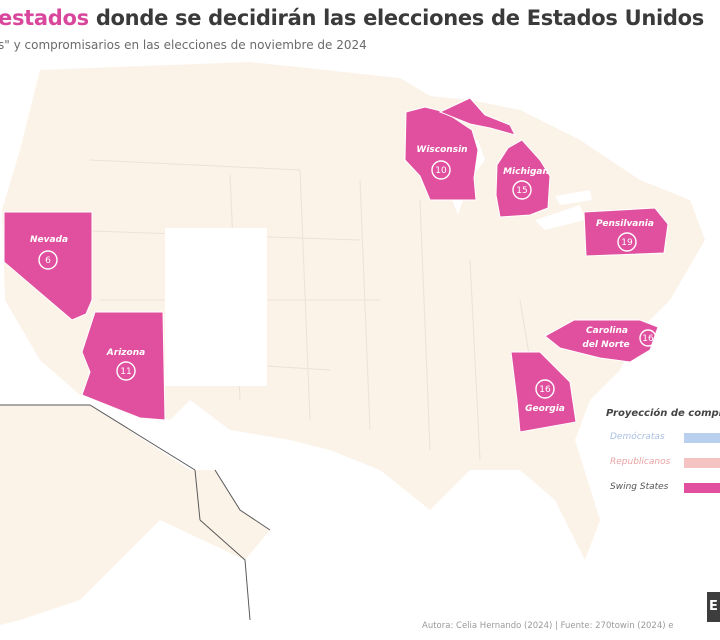 This screenshot has width=720, height=640. What do you see at coordinates (526, 172) in the screenshot?
I see `label-michigan: Michigan` at bounding box center [526, 172].